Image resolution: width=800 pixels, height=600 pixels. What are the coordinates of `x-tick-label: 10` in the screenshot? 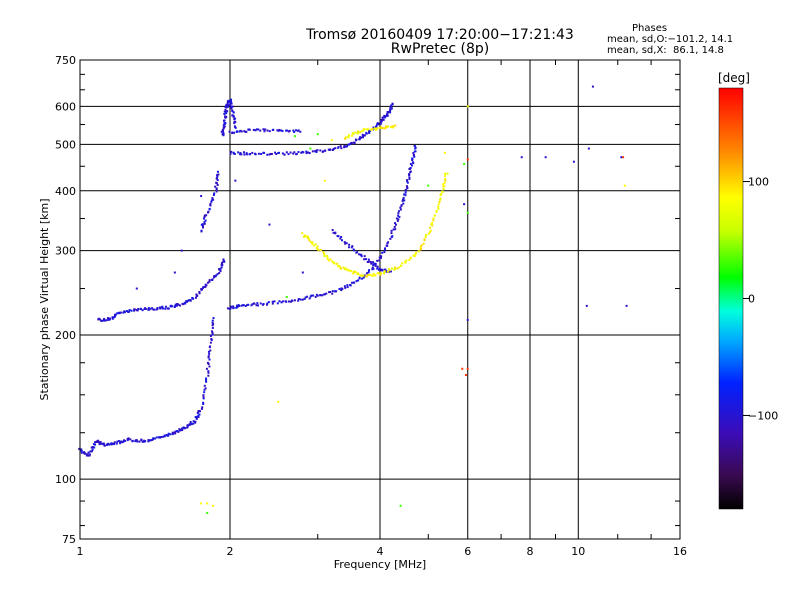 It's located at (578, 551).